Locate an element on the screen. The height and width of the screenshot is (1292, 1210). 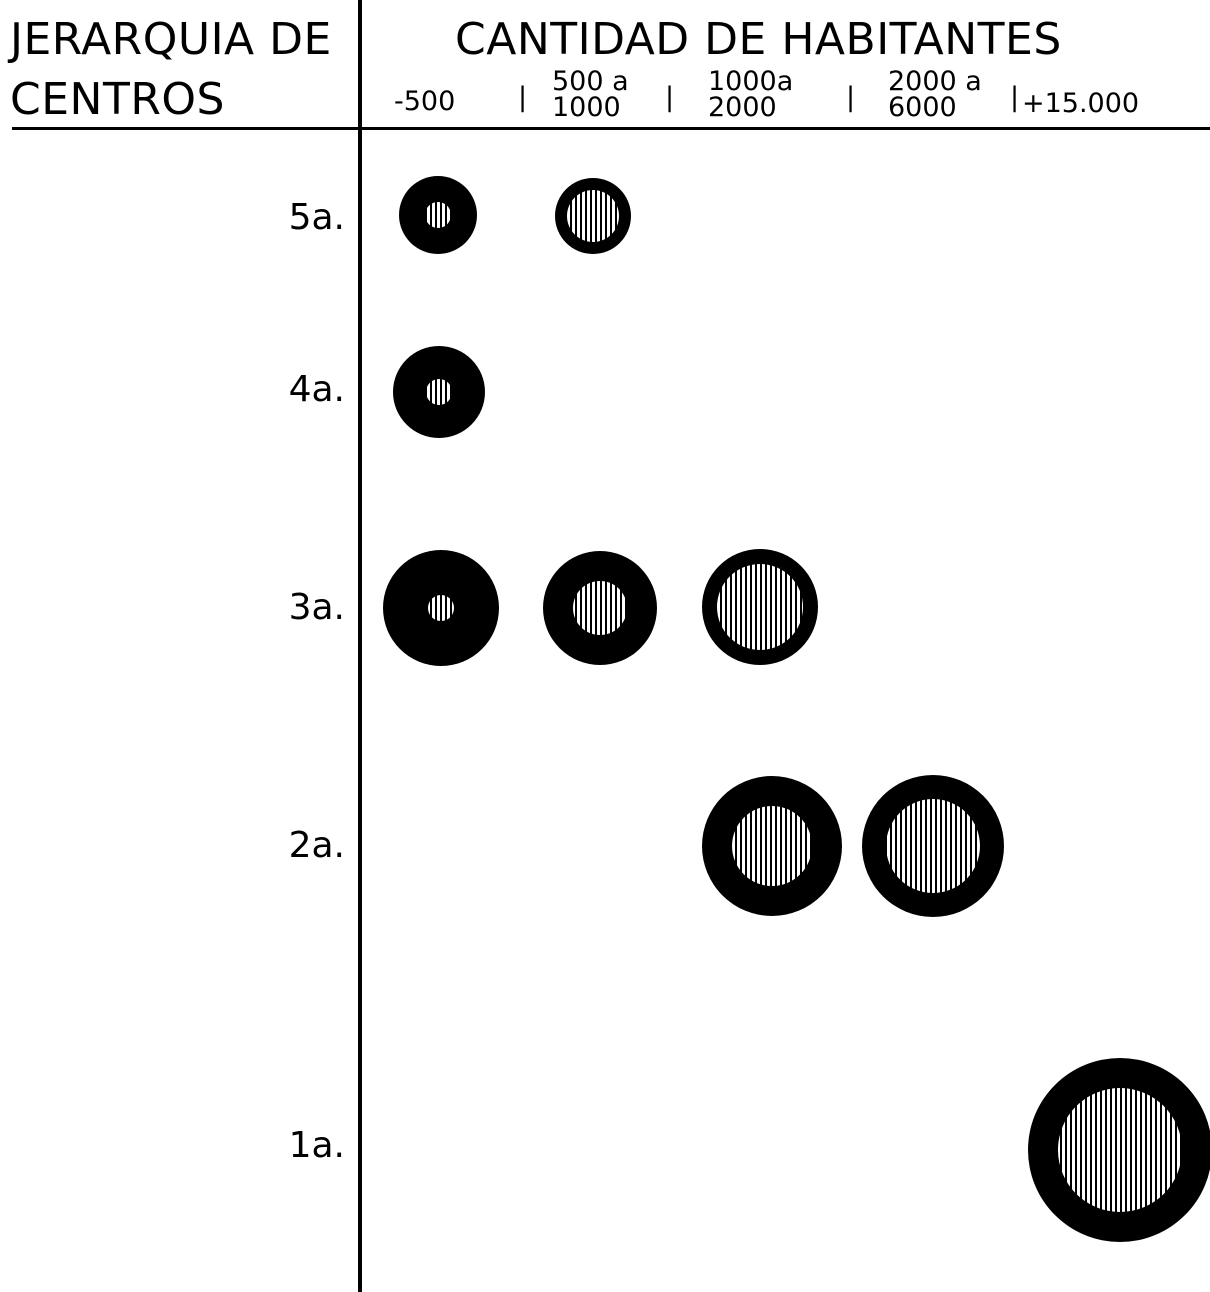
column-label-4: 2000 a 6000 is located at coordinates (935, 94).